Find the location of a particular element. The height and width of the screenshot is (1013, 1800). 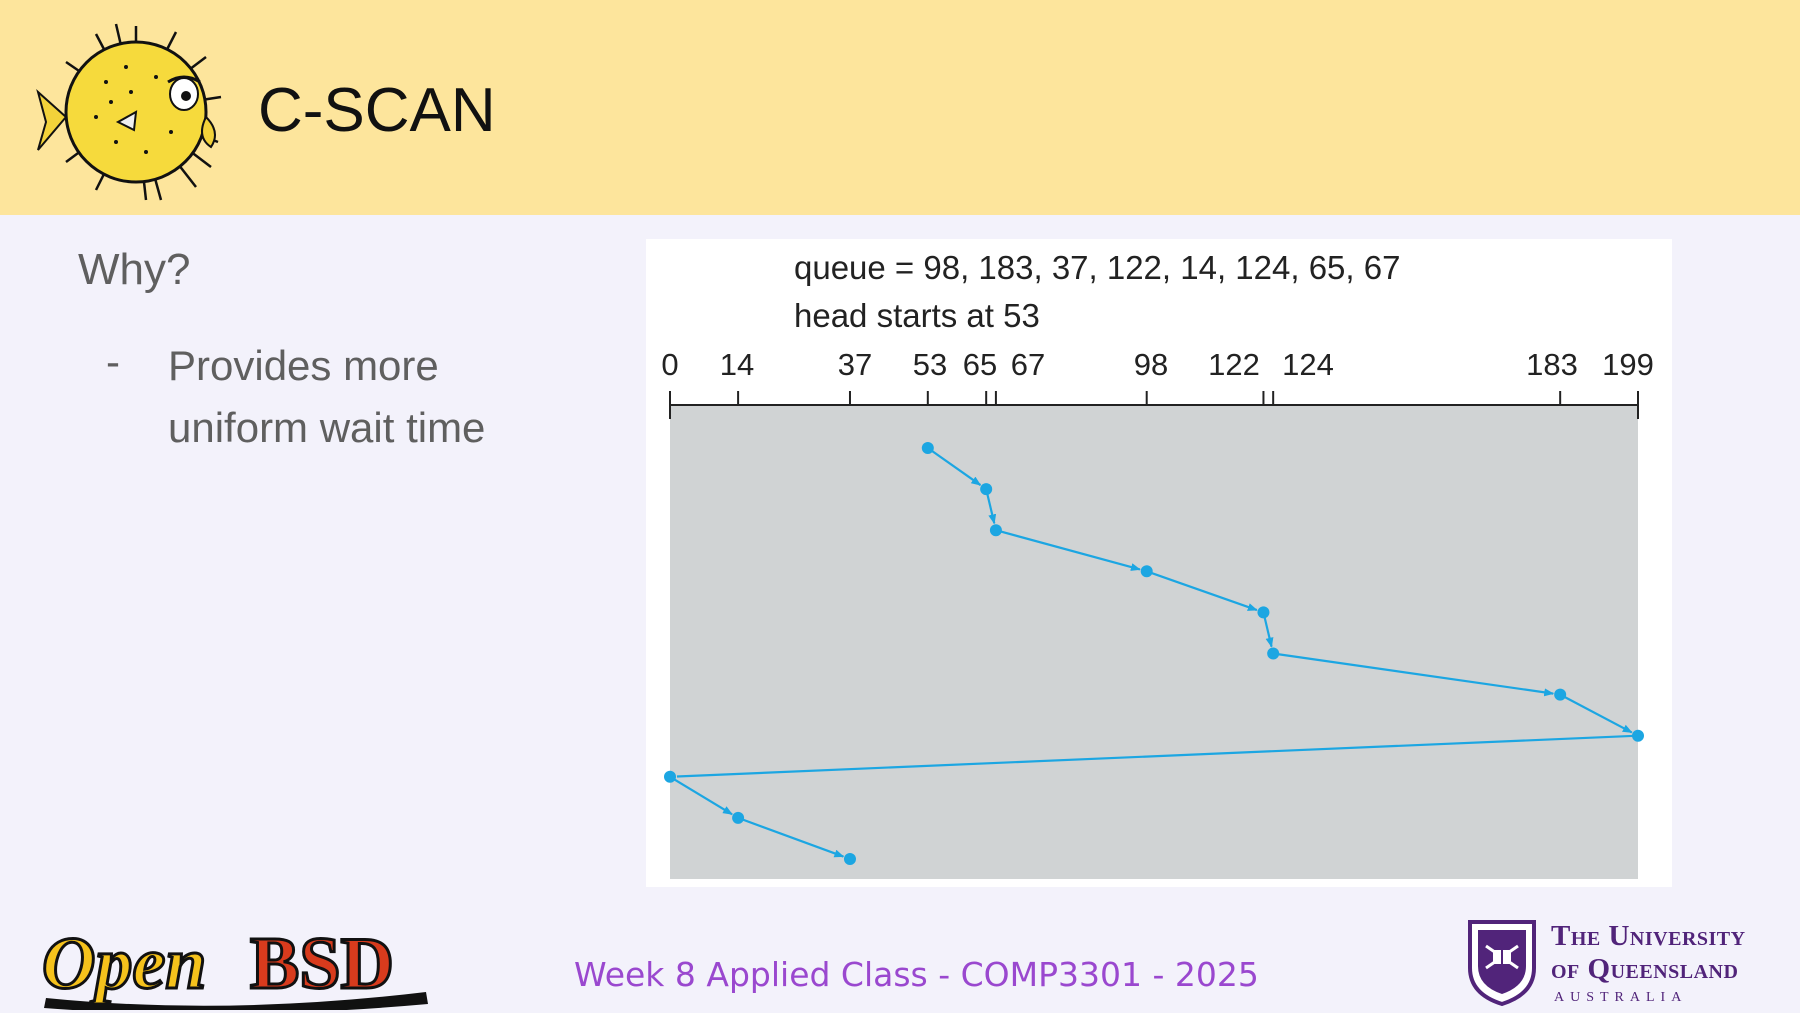

uq-crest-icon is located at coordinates (1502, 963).